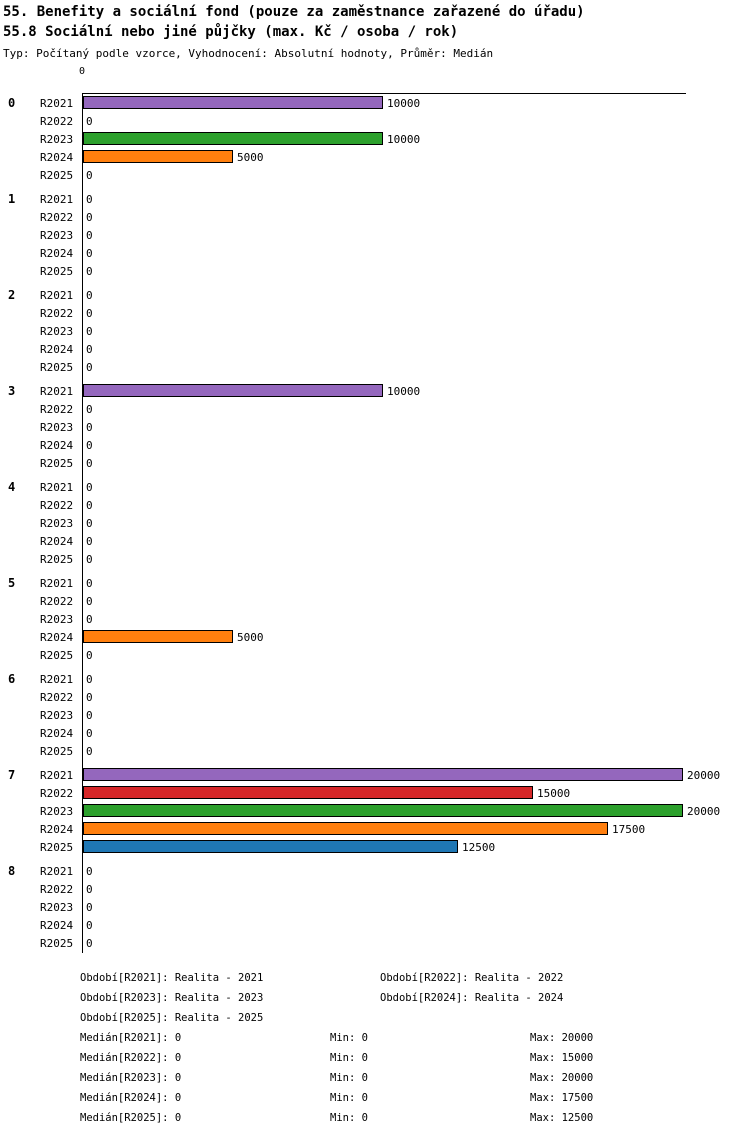  I want to click on bar-row: R2023 20000, so click(375, 811).